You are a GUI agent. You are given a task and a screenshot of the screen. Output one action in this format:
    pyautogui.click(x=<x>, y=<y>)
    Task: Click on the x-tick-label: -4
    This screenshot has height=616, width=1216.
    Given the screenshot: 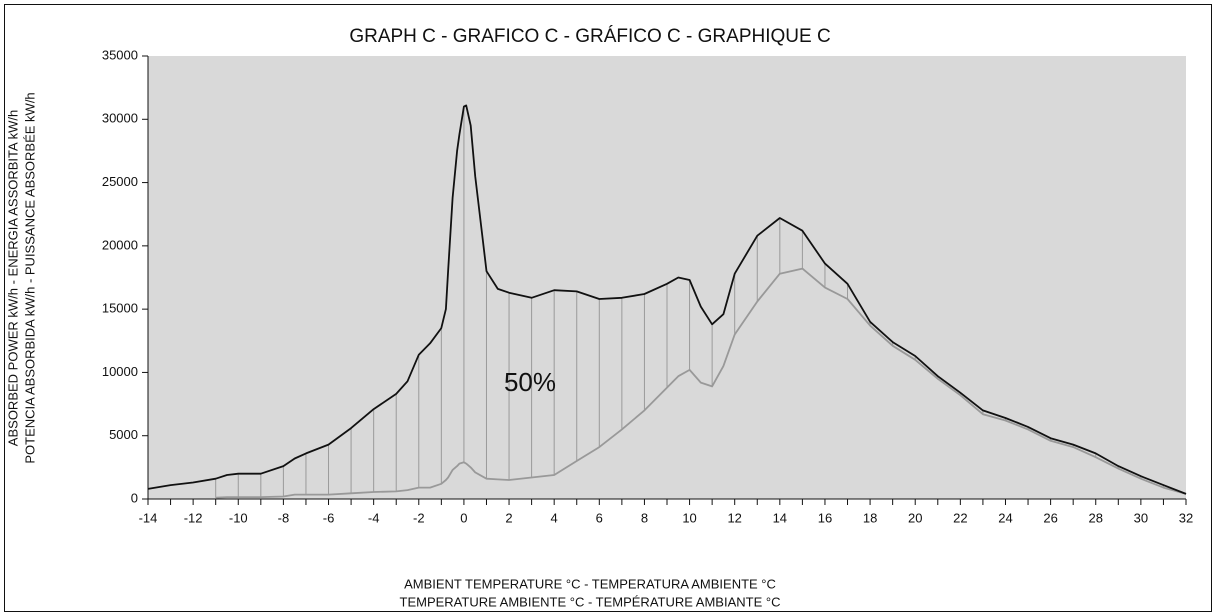 What is the action you would take?
    pyautogui.click(x=374, y=517)
    